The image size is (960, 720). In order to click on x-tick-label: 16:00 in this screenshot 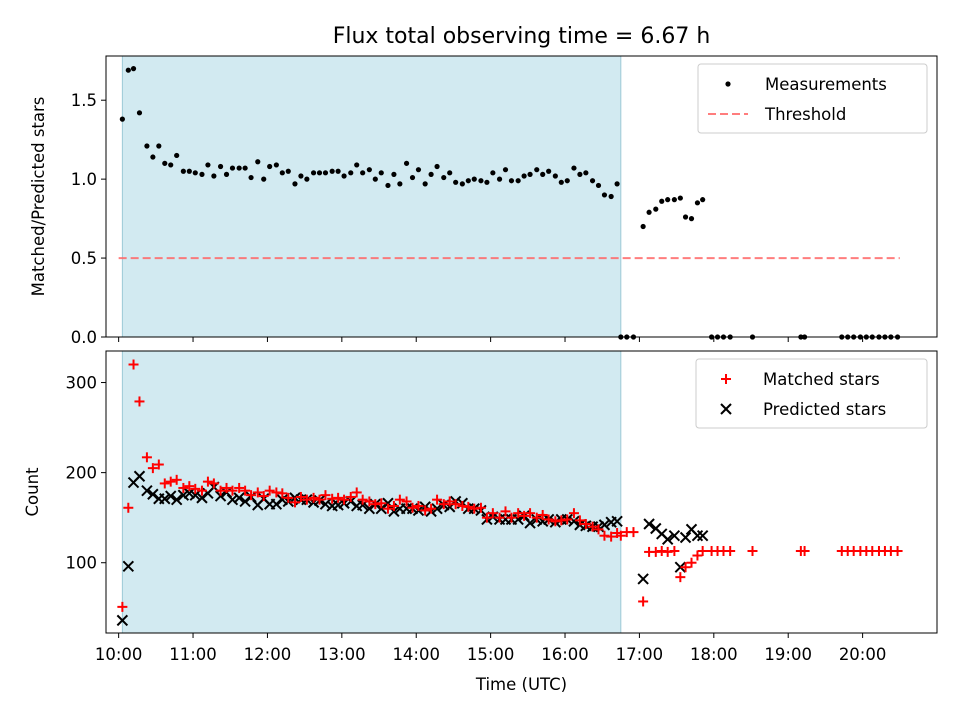, I will do `click(565, 654)`.